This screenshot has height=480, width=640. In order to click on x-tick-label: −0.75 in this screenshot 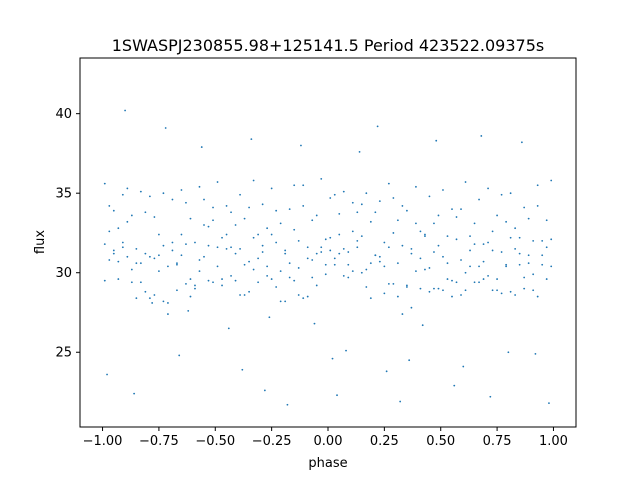, I will do `click(159, 441)`.